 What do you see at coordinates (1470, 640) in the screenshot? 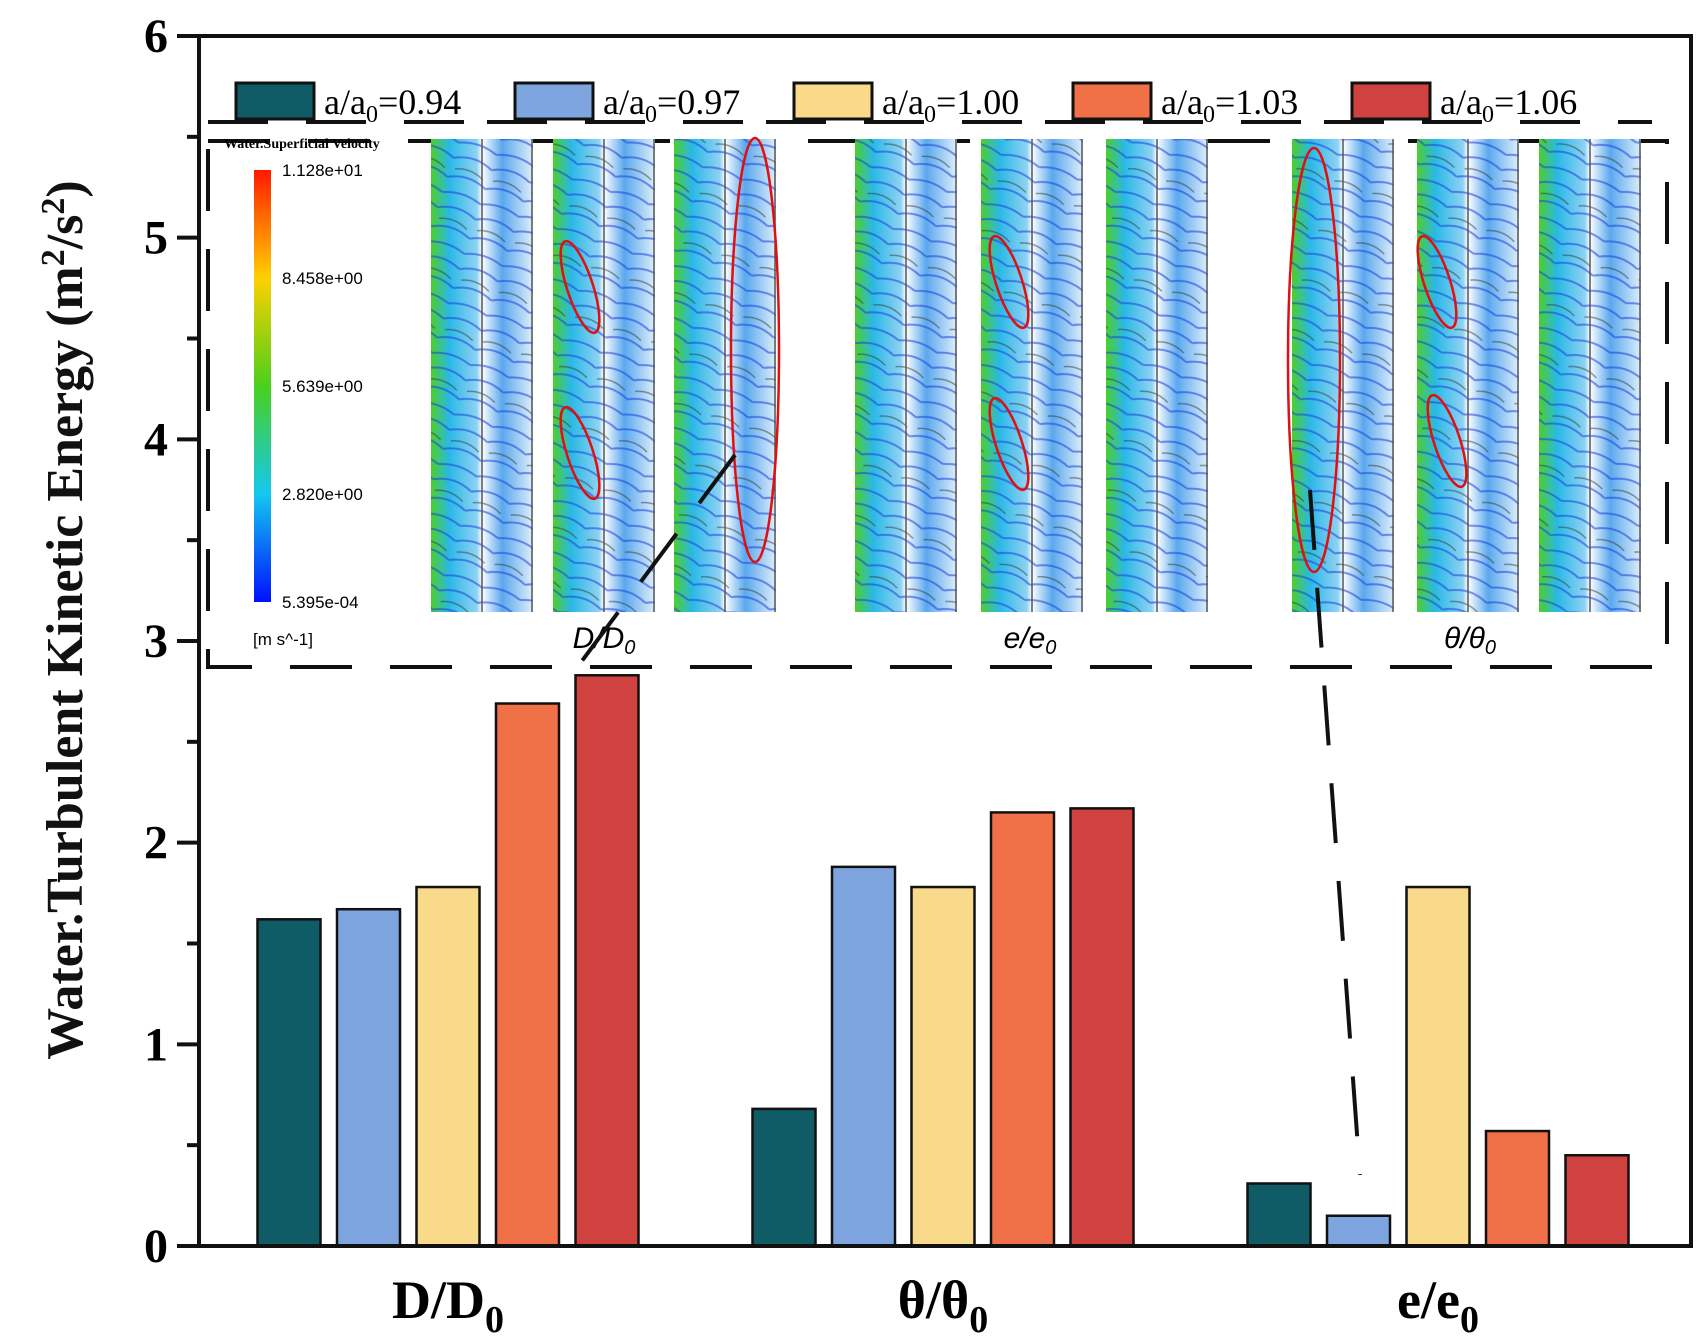
I see `inset-group-label: θ/θ0` at bounding box center [1470, 640].